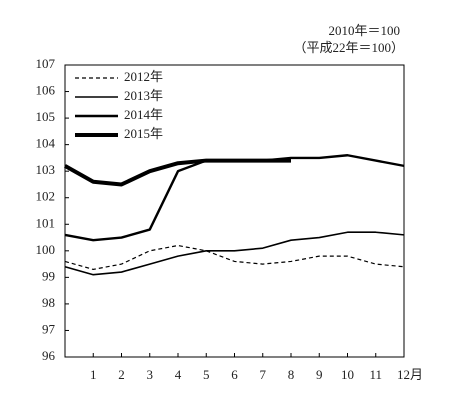 This screenshot has height=412, width=455. I want to click on x-tick-label: 4, so click(178, 374).